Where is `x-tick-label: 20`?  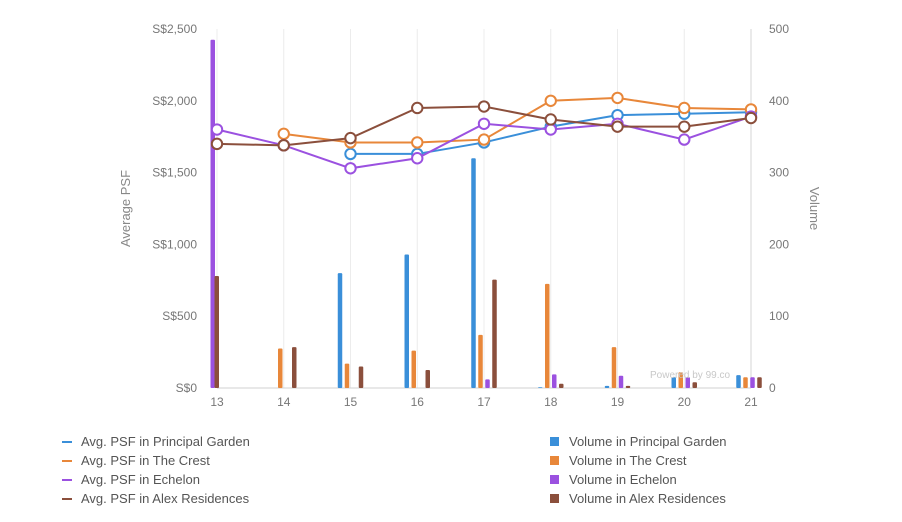
x-tick-label: 20 is located at coordinates (685, 402).